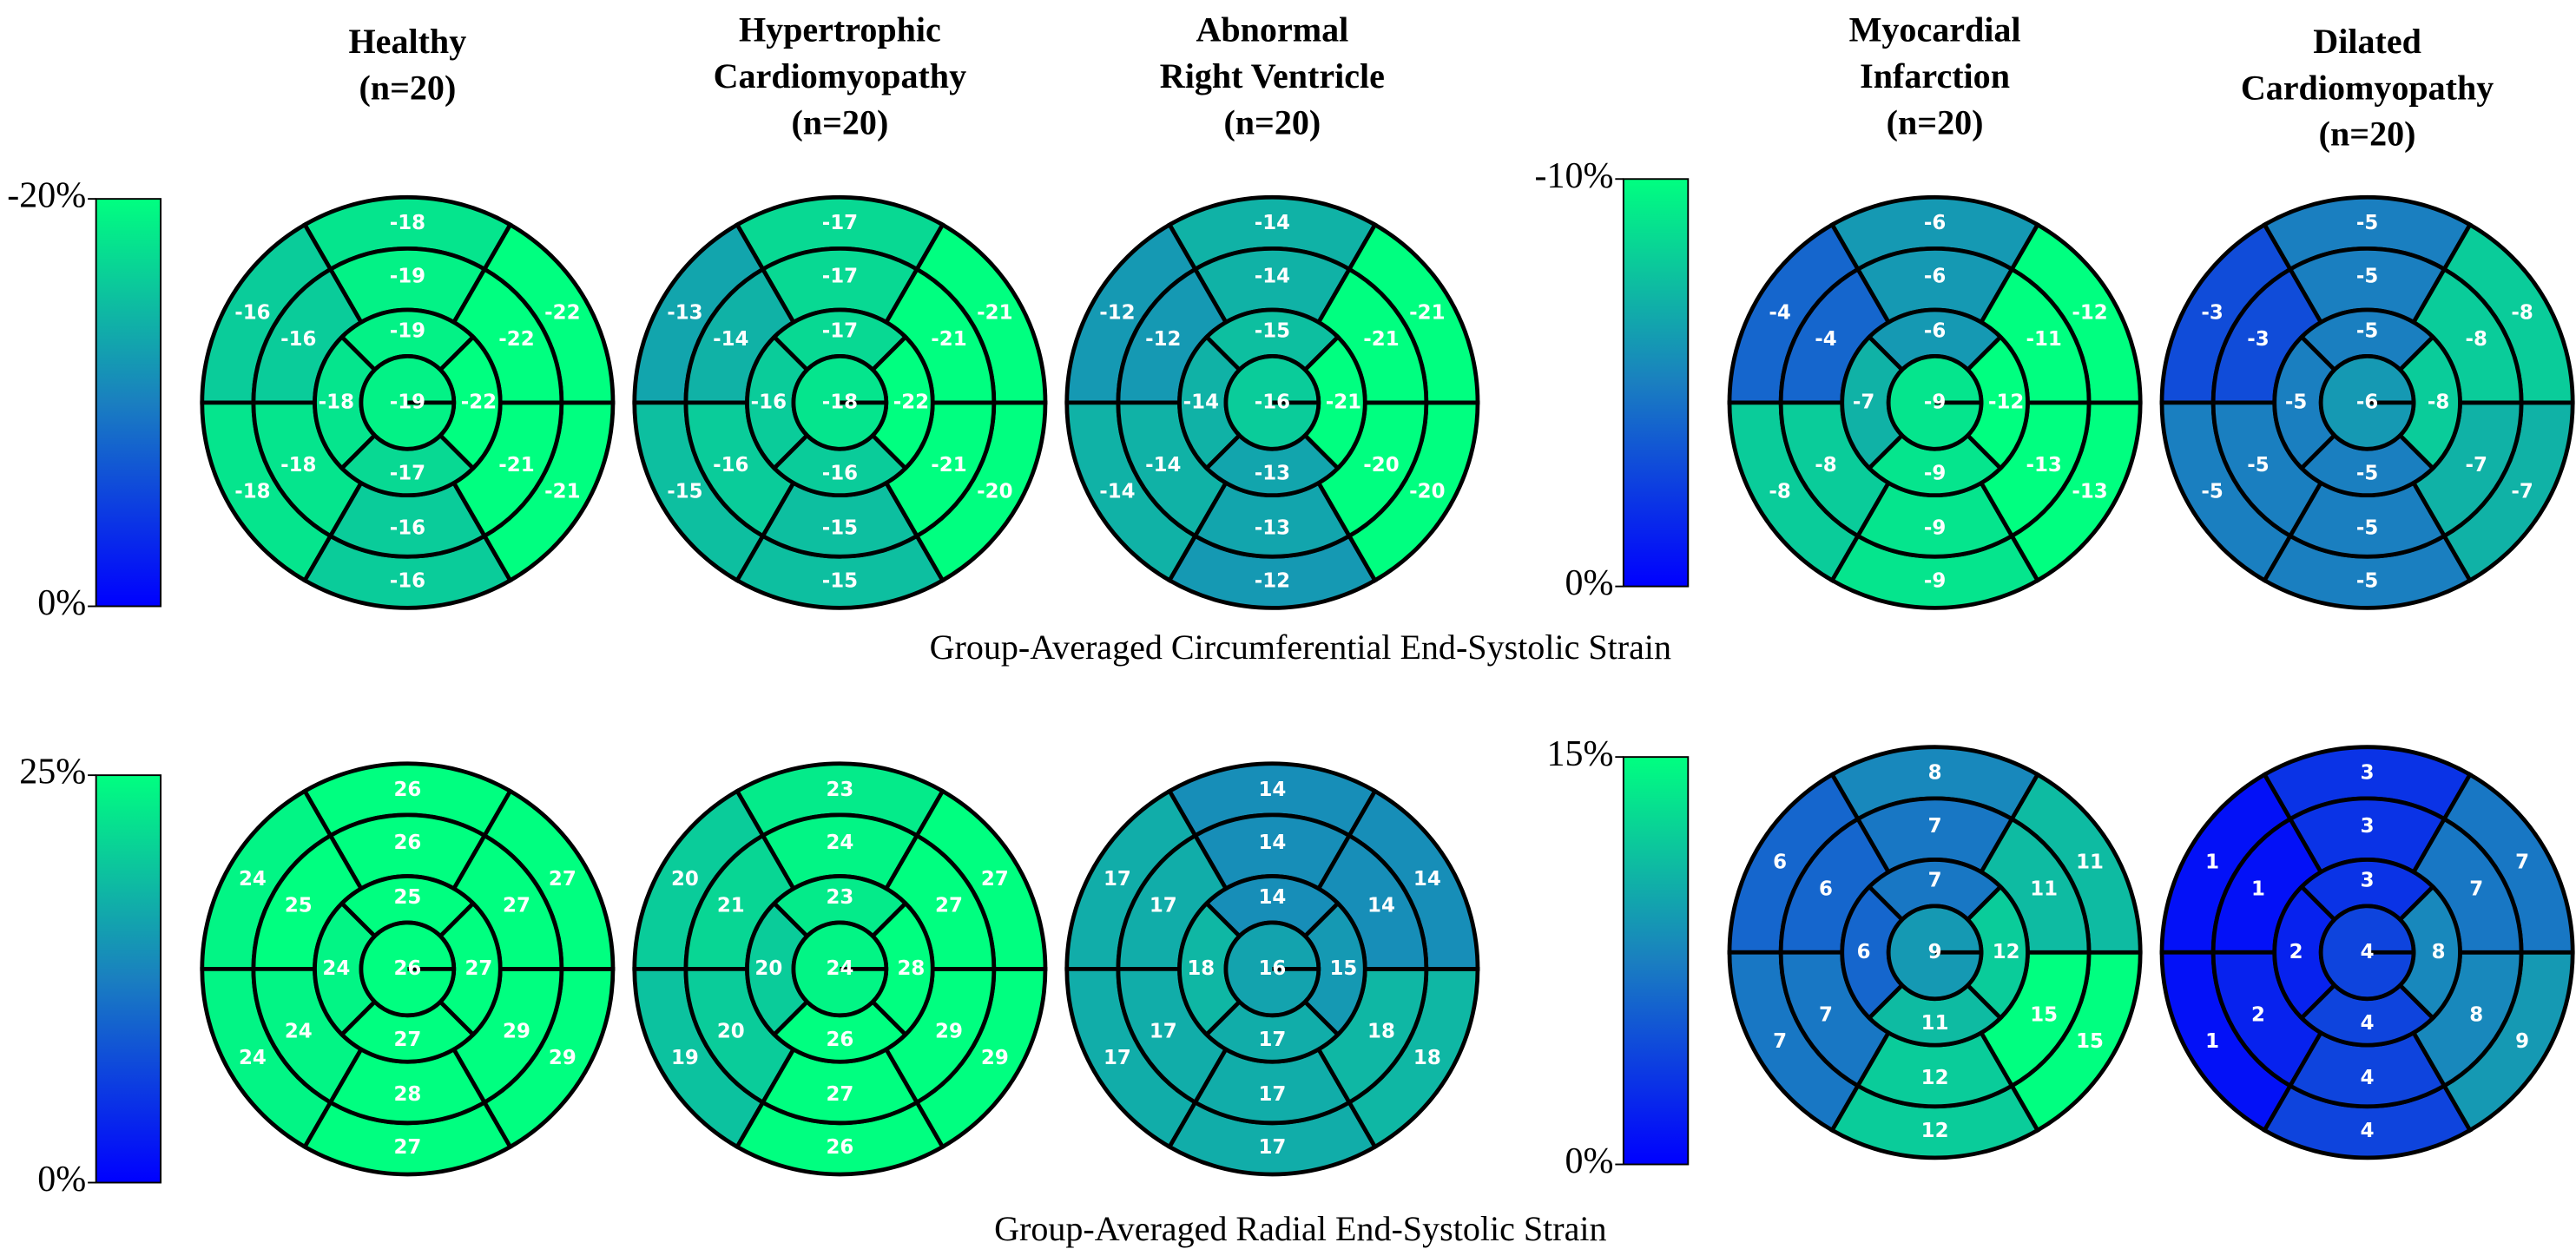 The height and width of the screenshot is (1249, 2576). I want to click on segment-label: -11, so click(2044, 339).